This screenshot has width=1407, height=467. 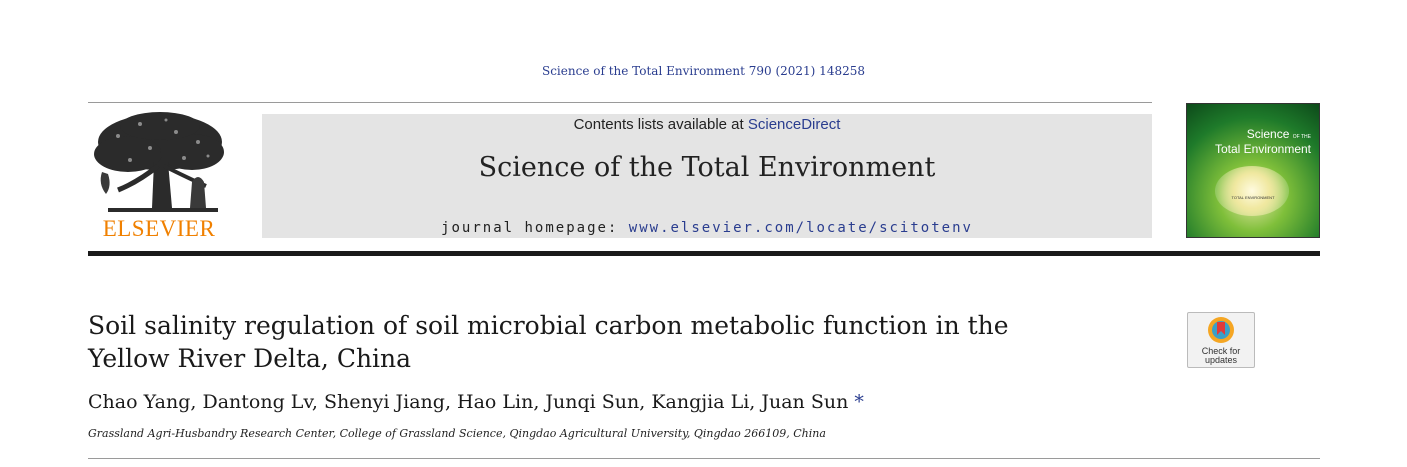 I want to click on badge-label: Check for updates, so click(x=1221, y=356).